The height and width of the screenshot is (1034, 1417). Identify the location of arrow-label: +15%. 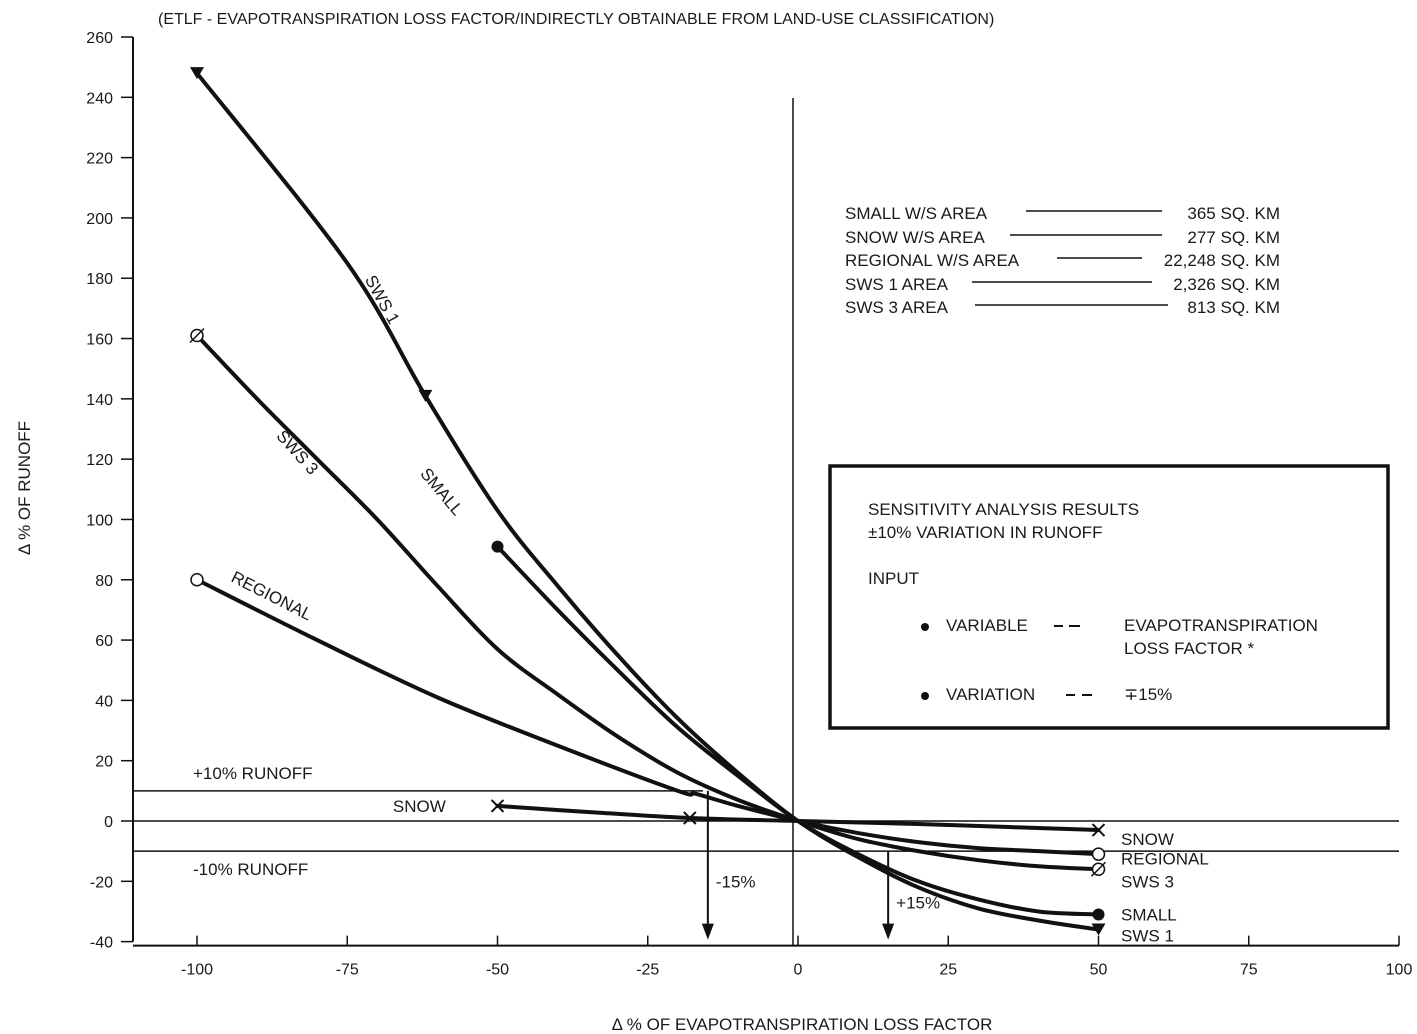
(918, 902).